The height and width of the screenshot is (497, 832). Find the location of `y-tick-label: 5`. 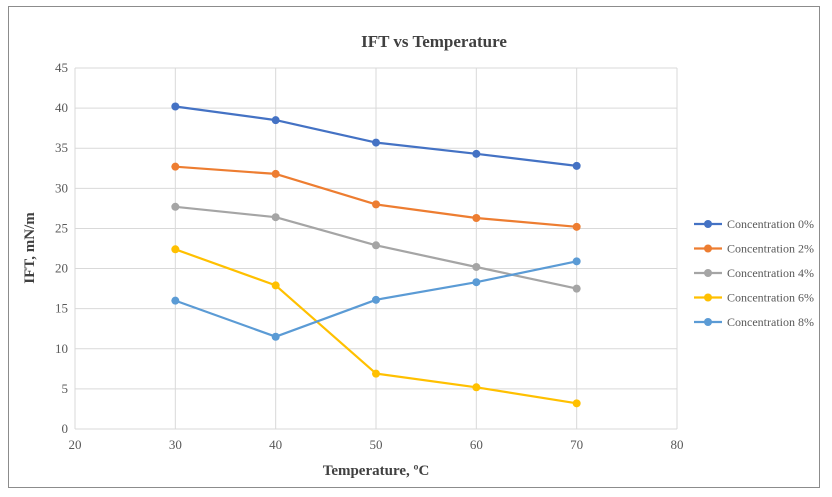

y-tick-label: 5 is located at coordinates (65, 388).